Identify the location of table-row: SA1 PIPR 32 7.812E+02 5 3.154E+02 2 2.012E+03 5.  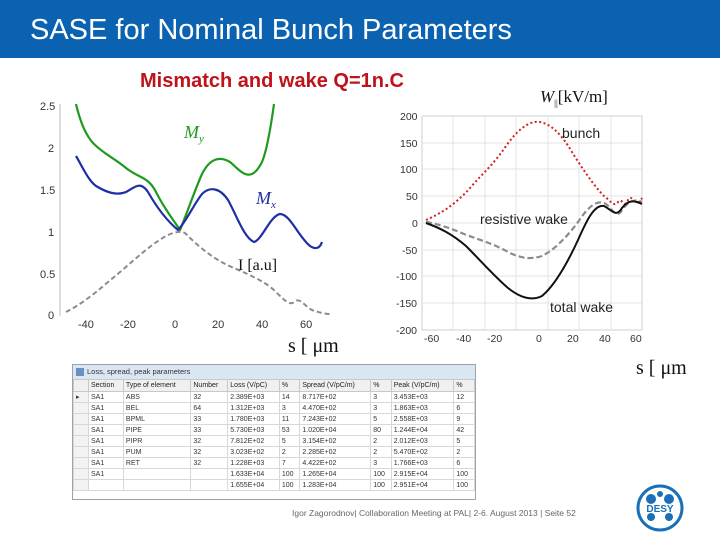
(274, 441).